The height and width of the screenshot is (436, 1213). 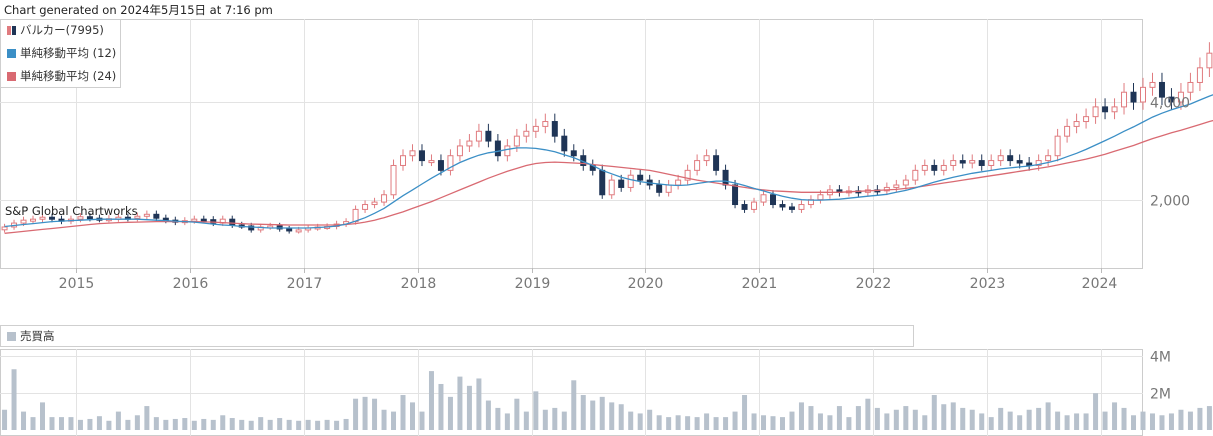 I want to click on x-tick-label: 2023, so click(x=988, y=284).